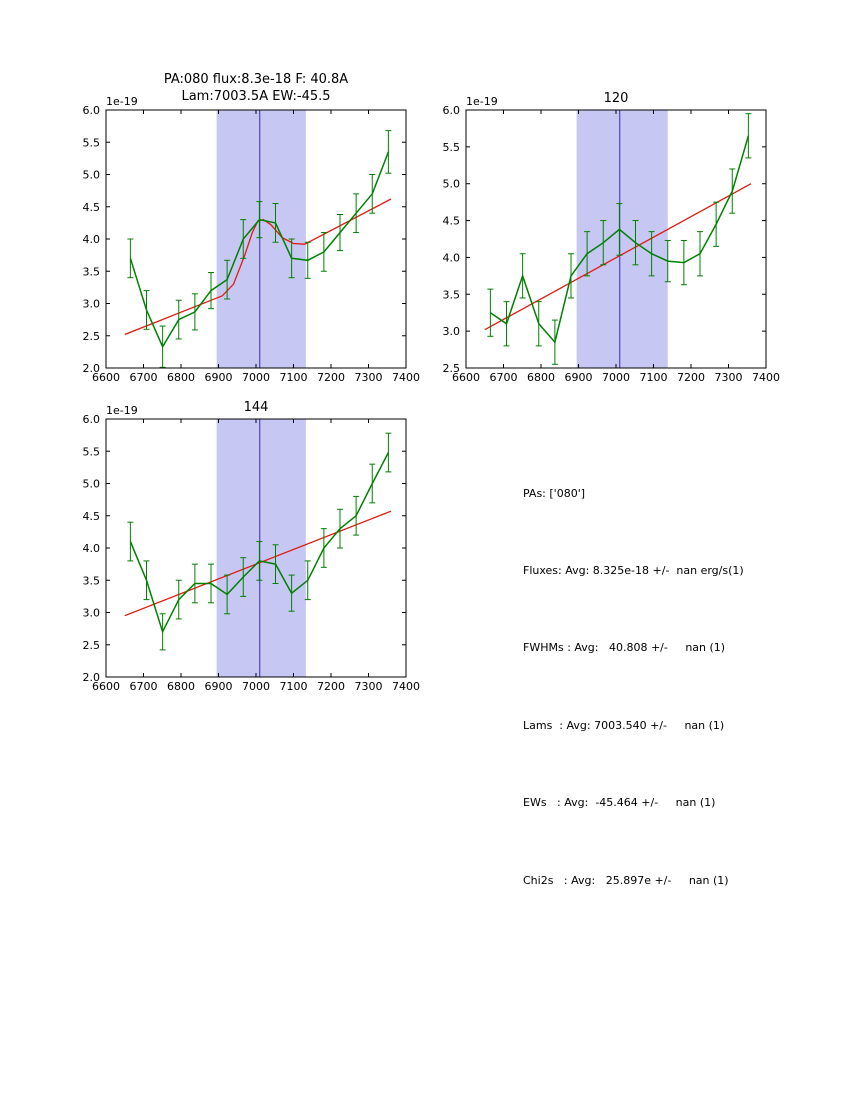  Describe the element at coordinates (624, 648) in the screenshot. I see `summary-line-fwhms: FWHMs : Avg: 40.808 +/- nan (1)` at that location.